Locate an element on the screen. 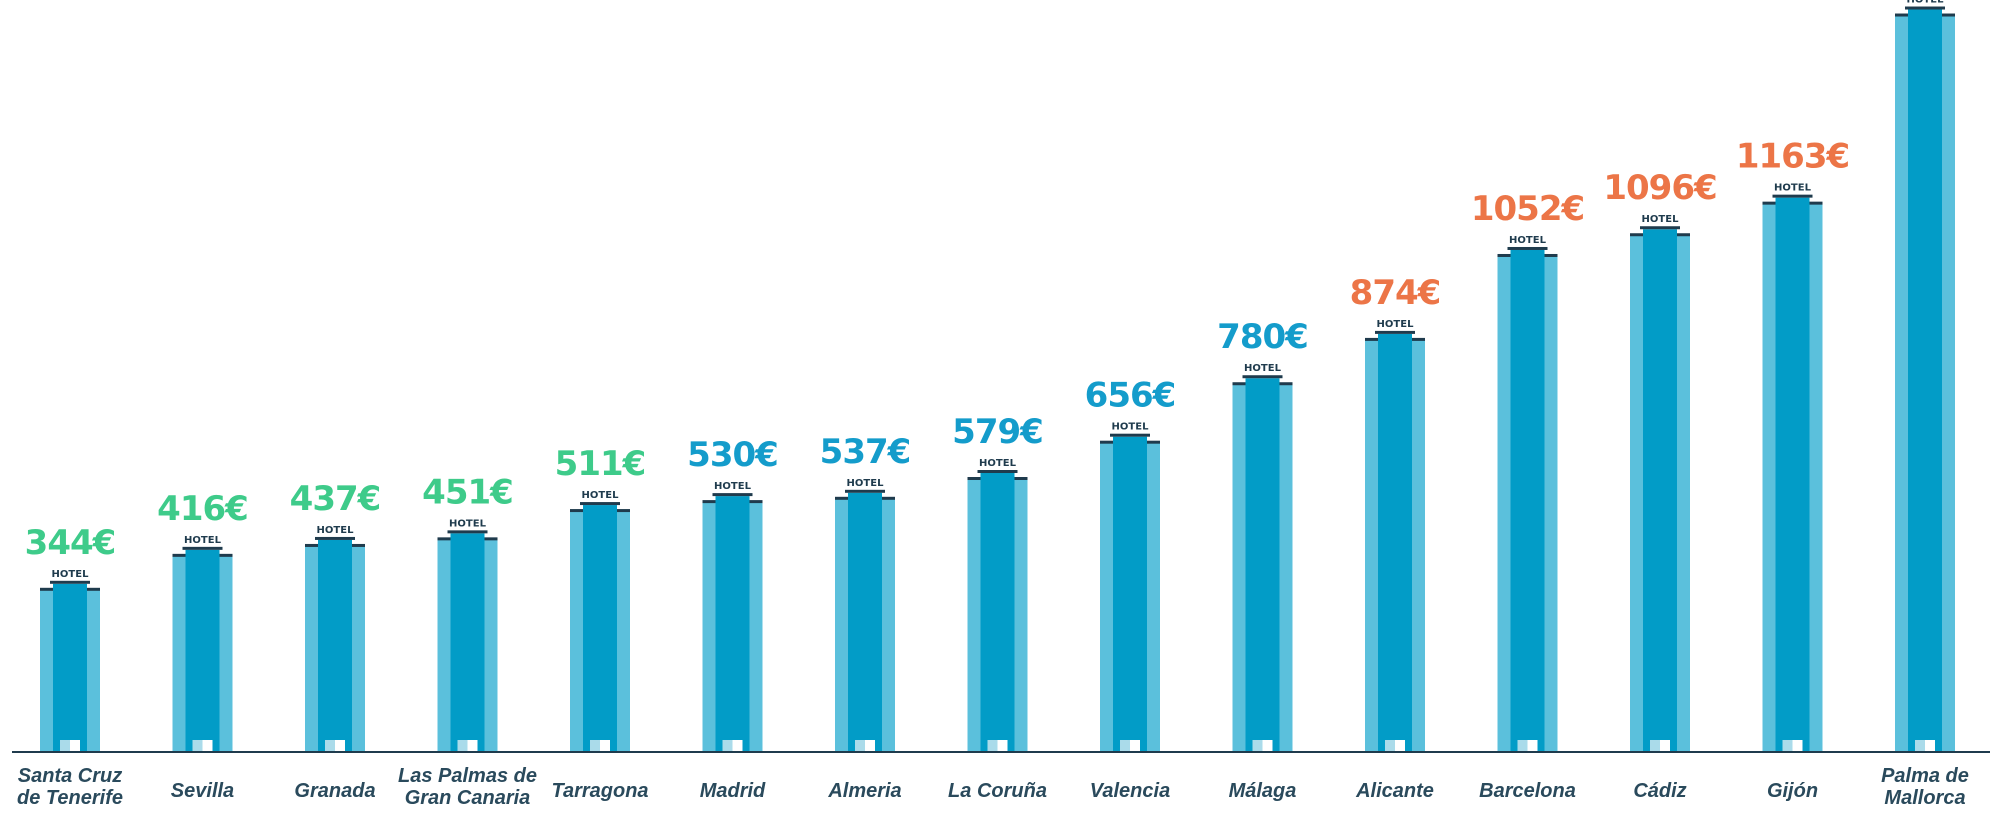 This screenshot has width=2000, height=826. bar-13: HOTEL is located at coordinates (1792, 467).